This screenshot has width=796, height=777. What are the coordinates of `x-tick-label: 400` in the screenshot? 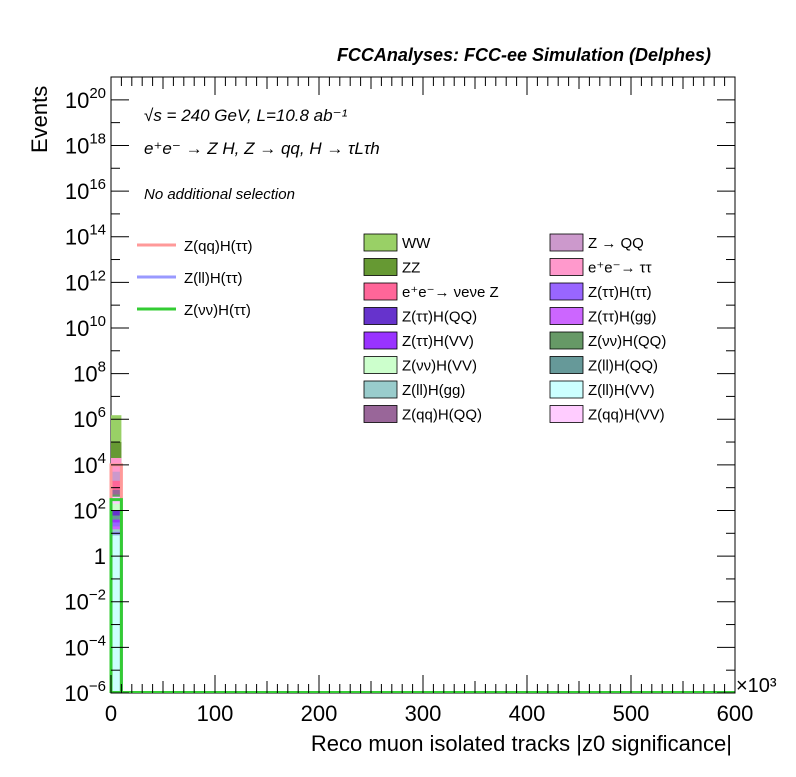 It's located at (527, 713).